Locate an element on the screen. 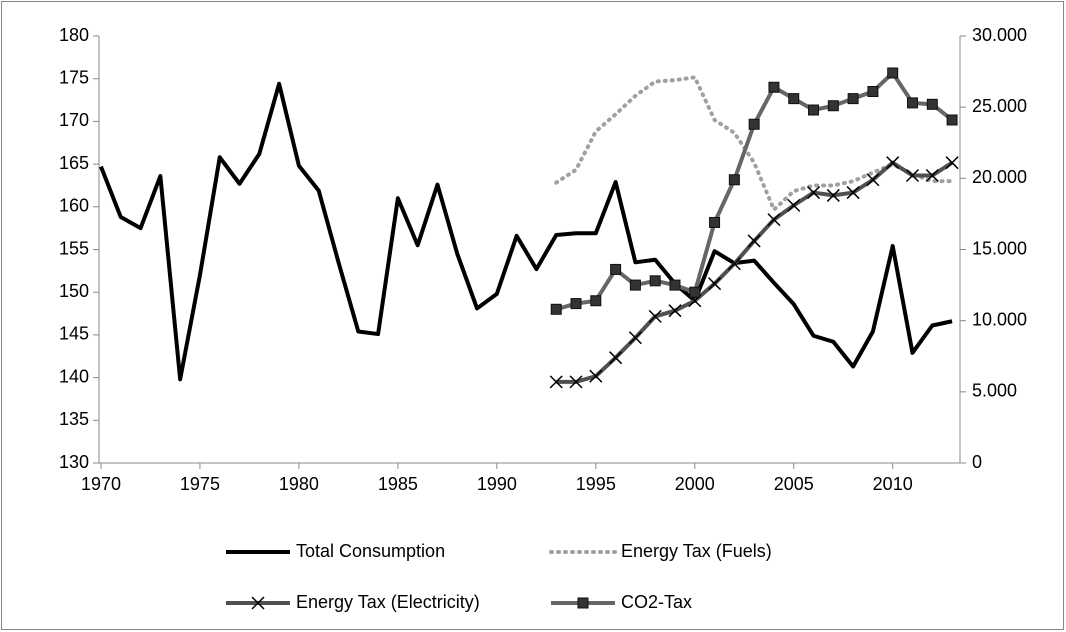 The image size is (1066, 632). y2-tick-label: 0 is located at coordinates (977, 462).